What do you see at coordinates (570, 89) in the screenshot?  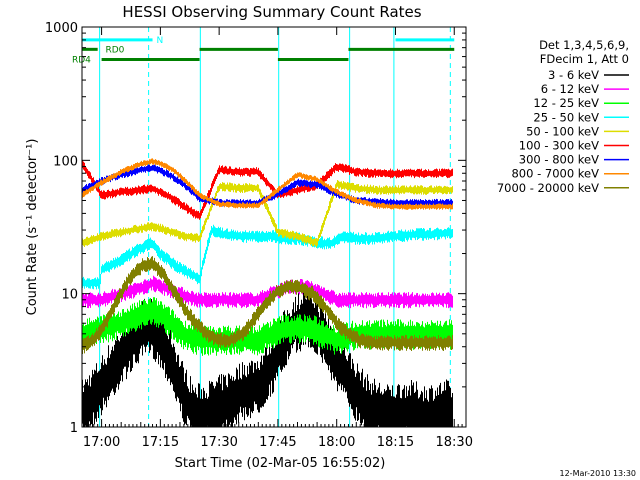 I see `legend-entry-label: 6 - 12 keV` at bounding box center [570, 89].